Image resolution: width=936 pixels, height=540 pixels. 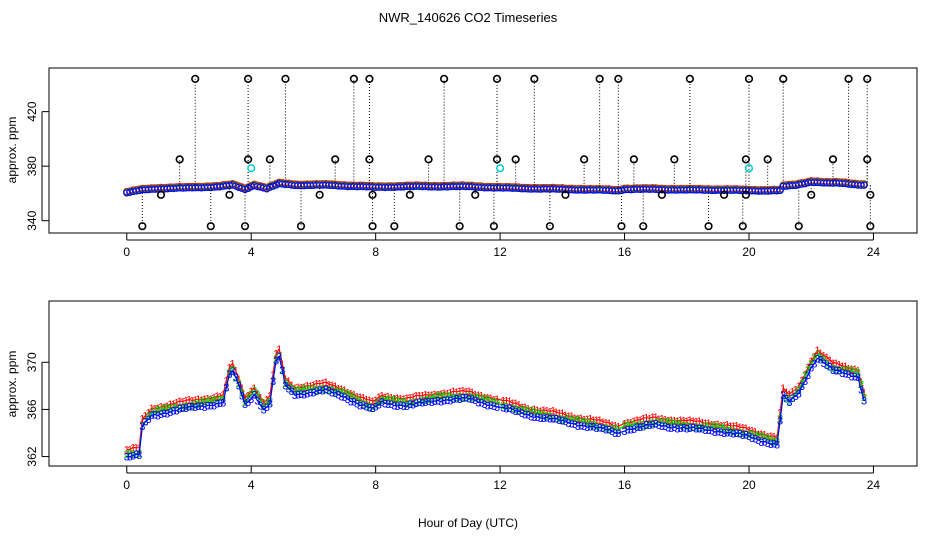 I want to click on top-y-tick-label: 340, so click(x=32, y=220).